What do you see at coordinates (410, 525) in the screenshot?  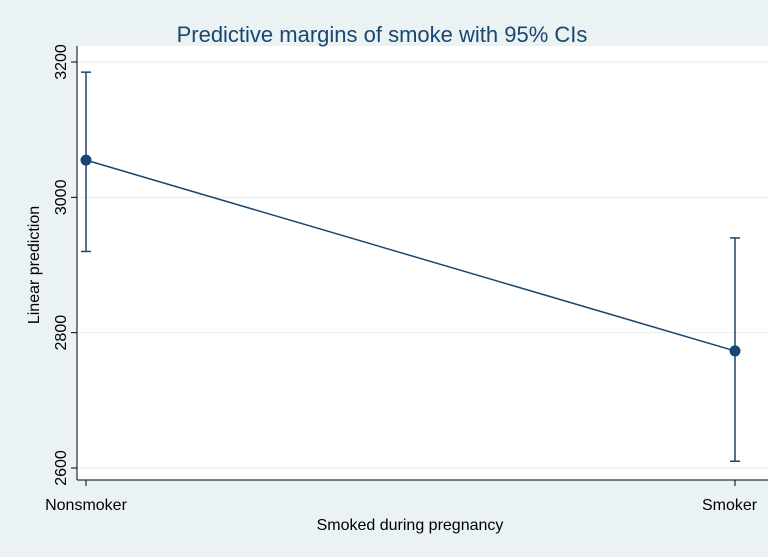 I see `x-axis-title: Smoked during pregnancy` at bounding box center [410, 525].